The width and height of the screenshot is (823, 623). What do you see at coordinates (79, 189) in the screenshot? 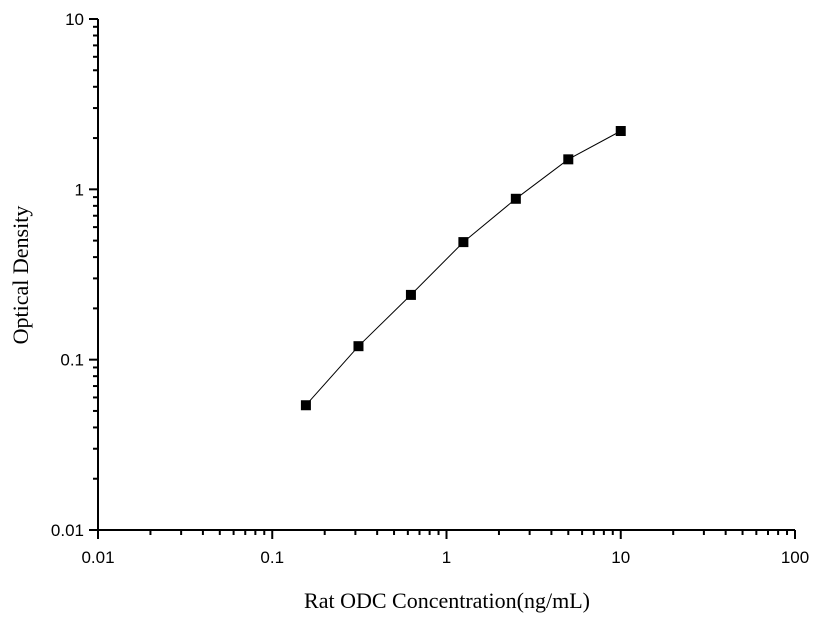
I see `y-tick-label: 1` at bounding box center [79, 189].